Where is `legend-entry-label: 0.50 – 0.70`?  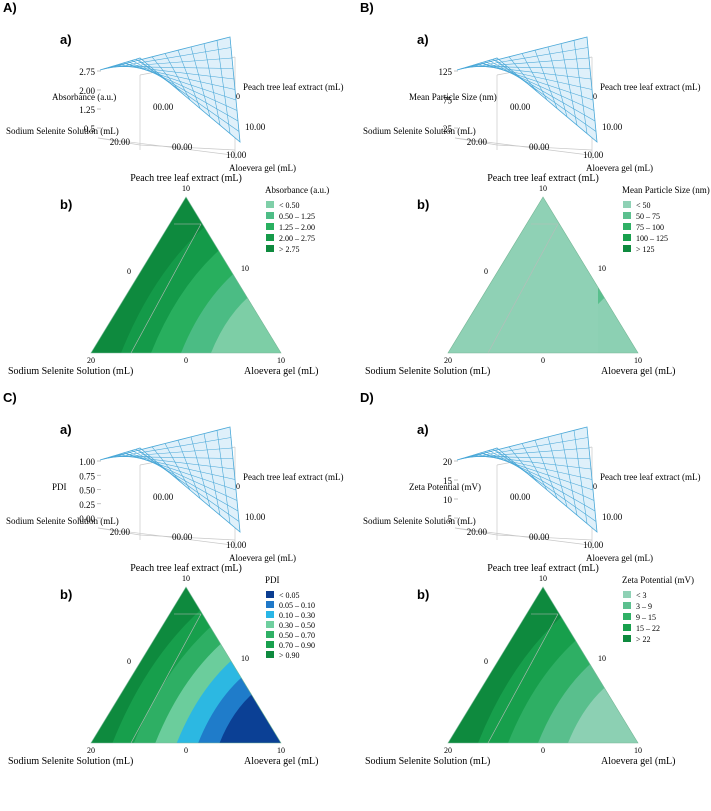
legend-entry-label: 0.50 – 0.70 is located at coordinates (297, 635).